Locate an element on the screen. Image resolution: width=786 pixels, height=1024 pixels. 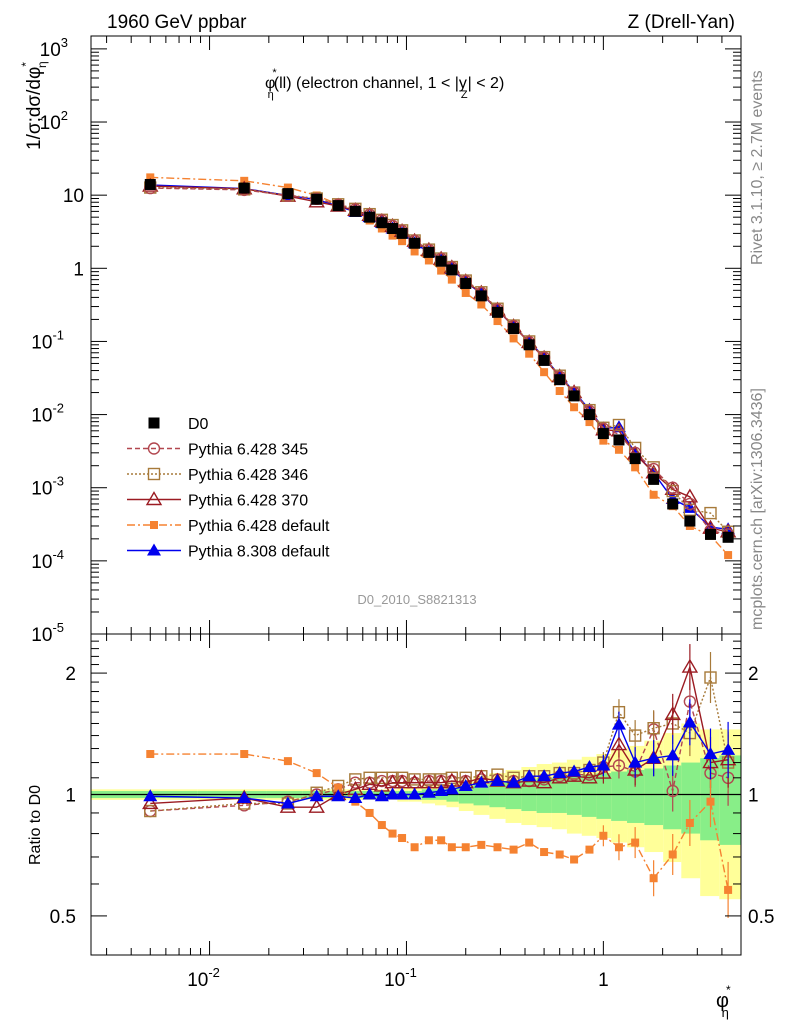
ratio-series-pythia-6-428-default is located at coordinates (439, 834).